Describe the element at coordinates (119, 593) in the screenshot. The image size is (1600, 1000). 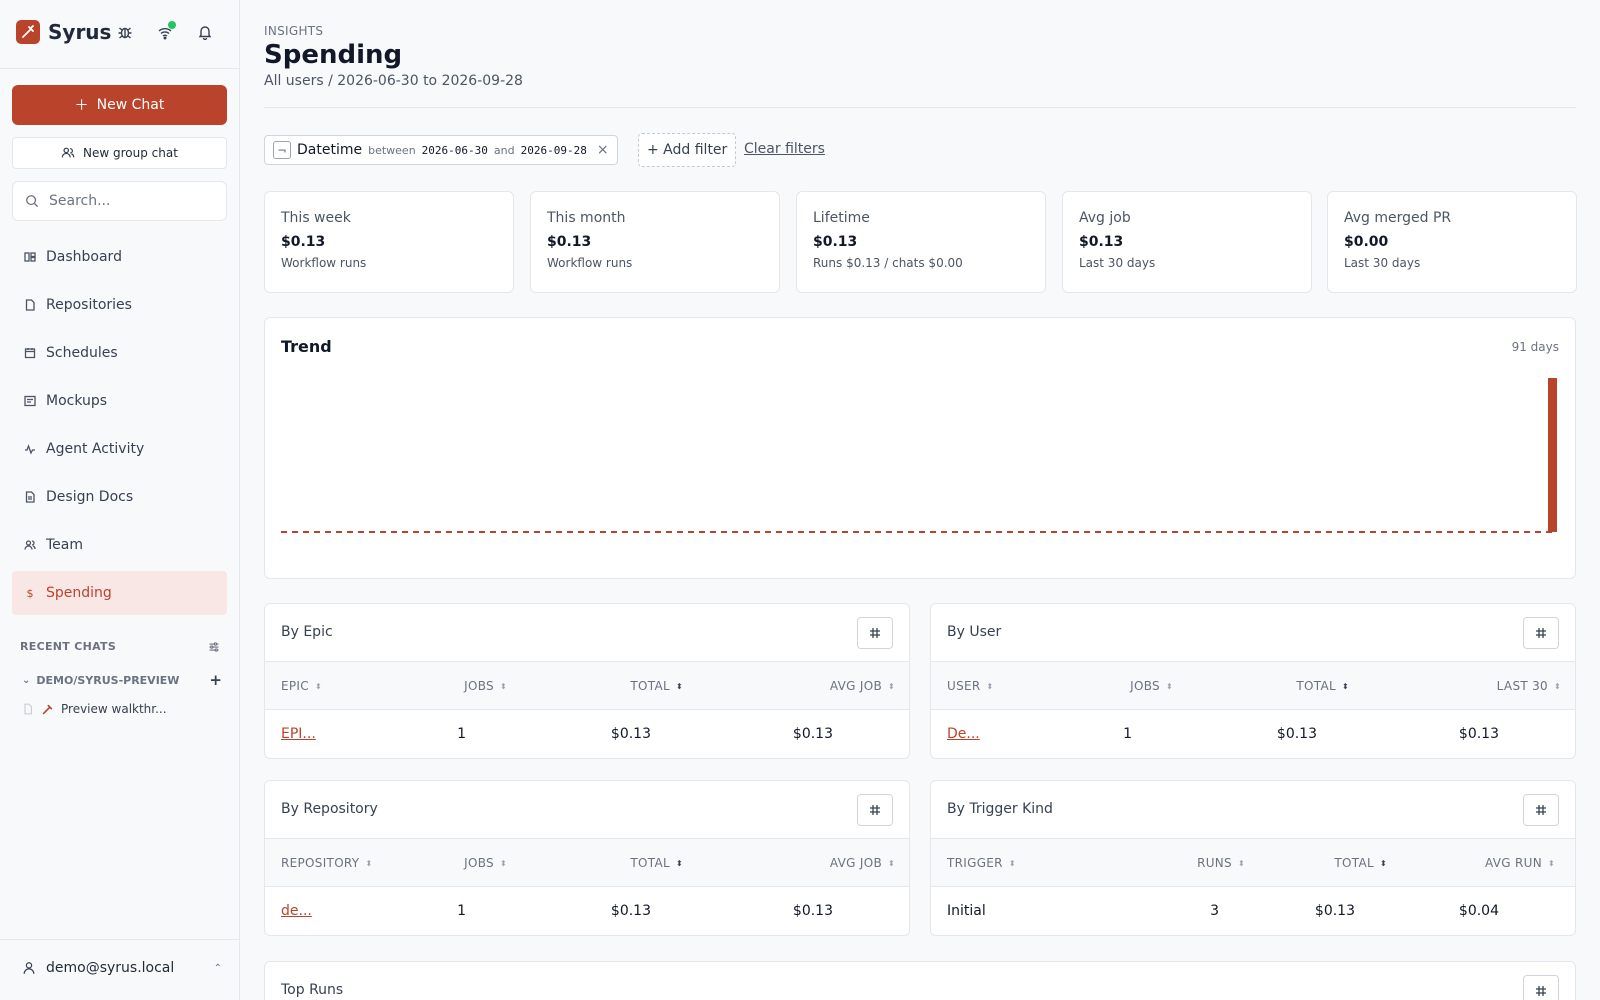
I see `sidebar-item-spending: $ Spending` at that location.